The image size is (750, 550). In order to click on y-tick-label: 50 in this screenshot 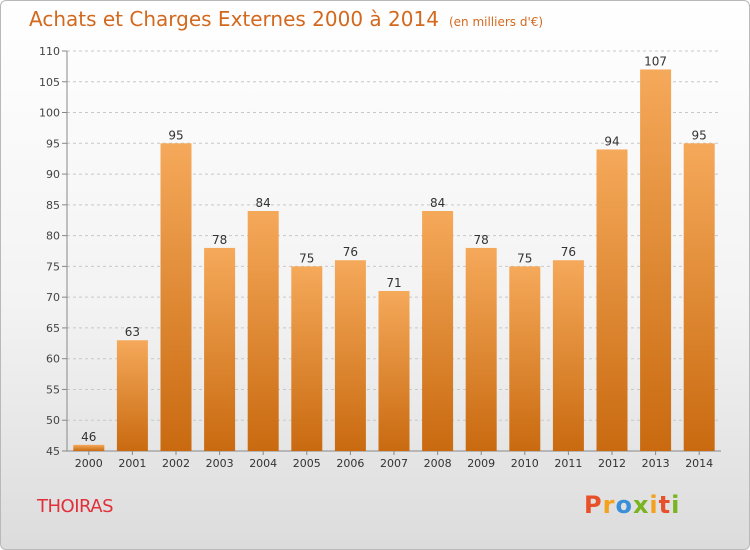, I will do `click(53, 420)`.